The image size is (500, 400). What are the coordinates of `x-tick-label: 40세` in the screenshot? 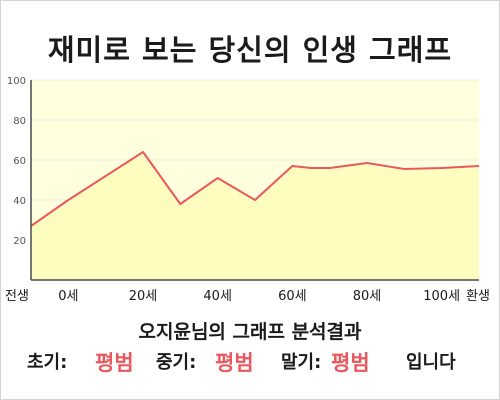 It's located at (217, 296).